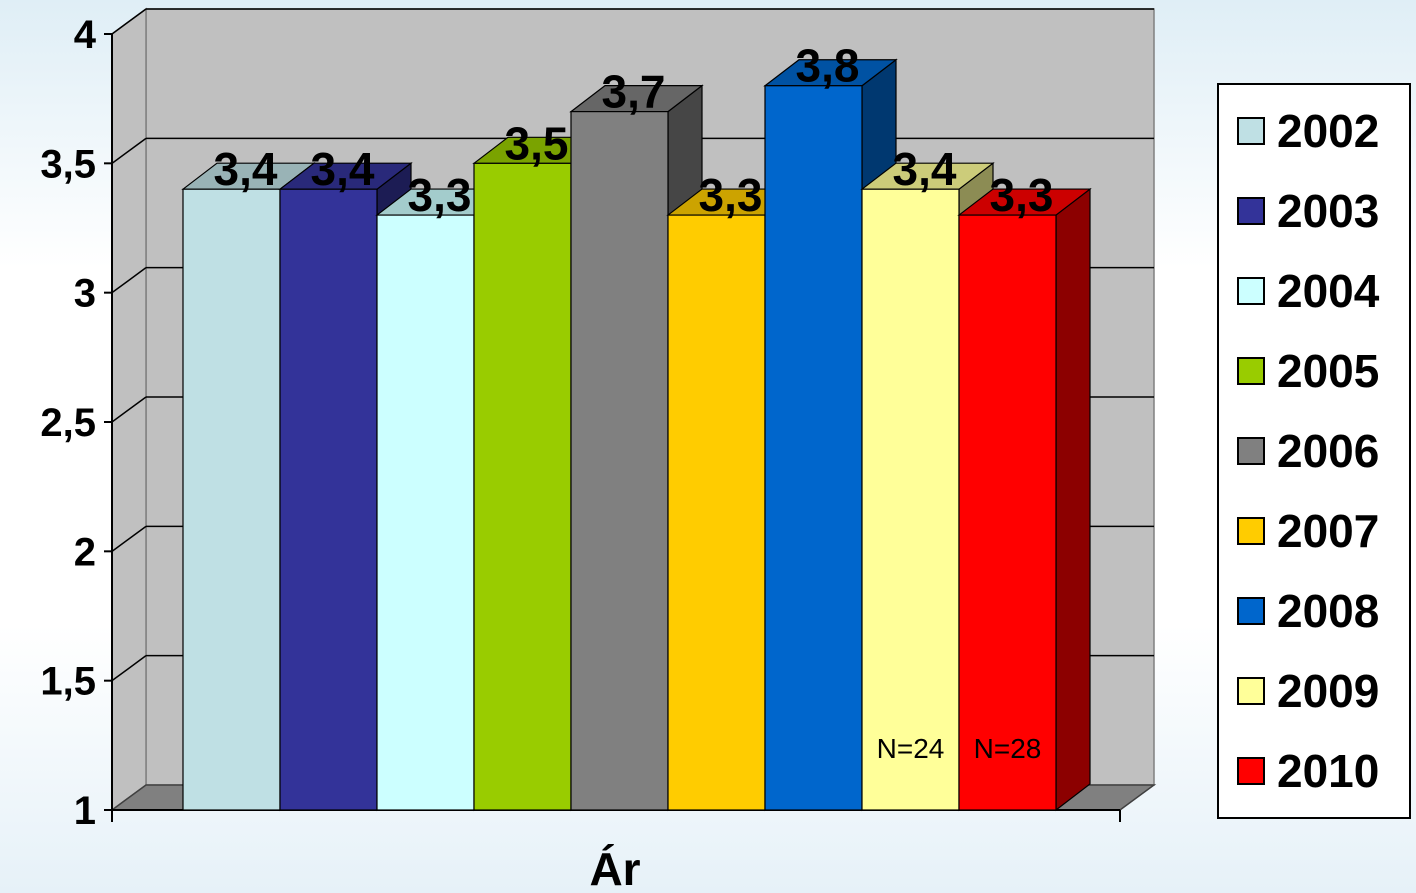  What do you see at coordinates (85, 552) in the screenshot?
I see `y-tick-label: 2` at bounding box center [85, 552].